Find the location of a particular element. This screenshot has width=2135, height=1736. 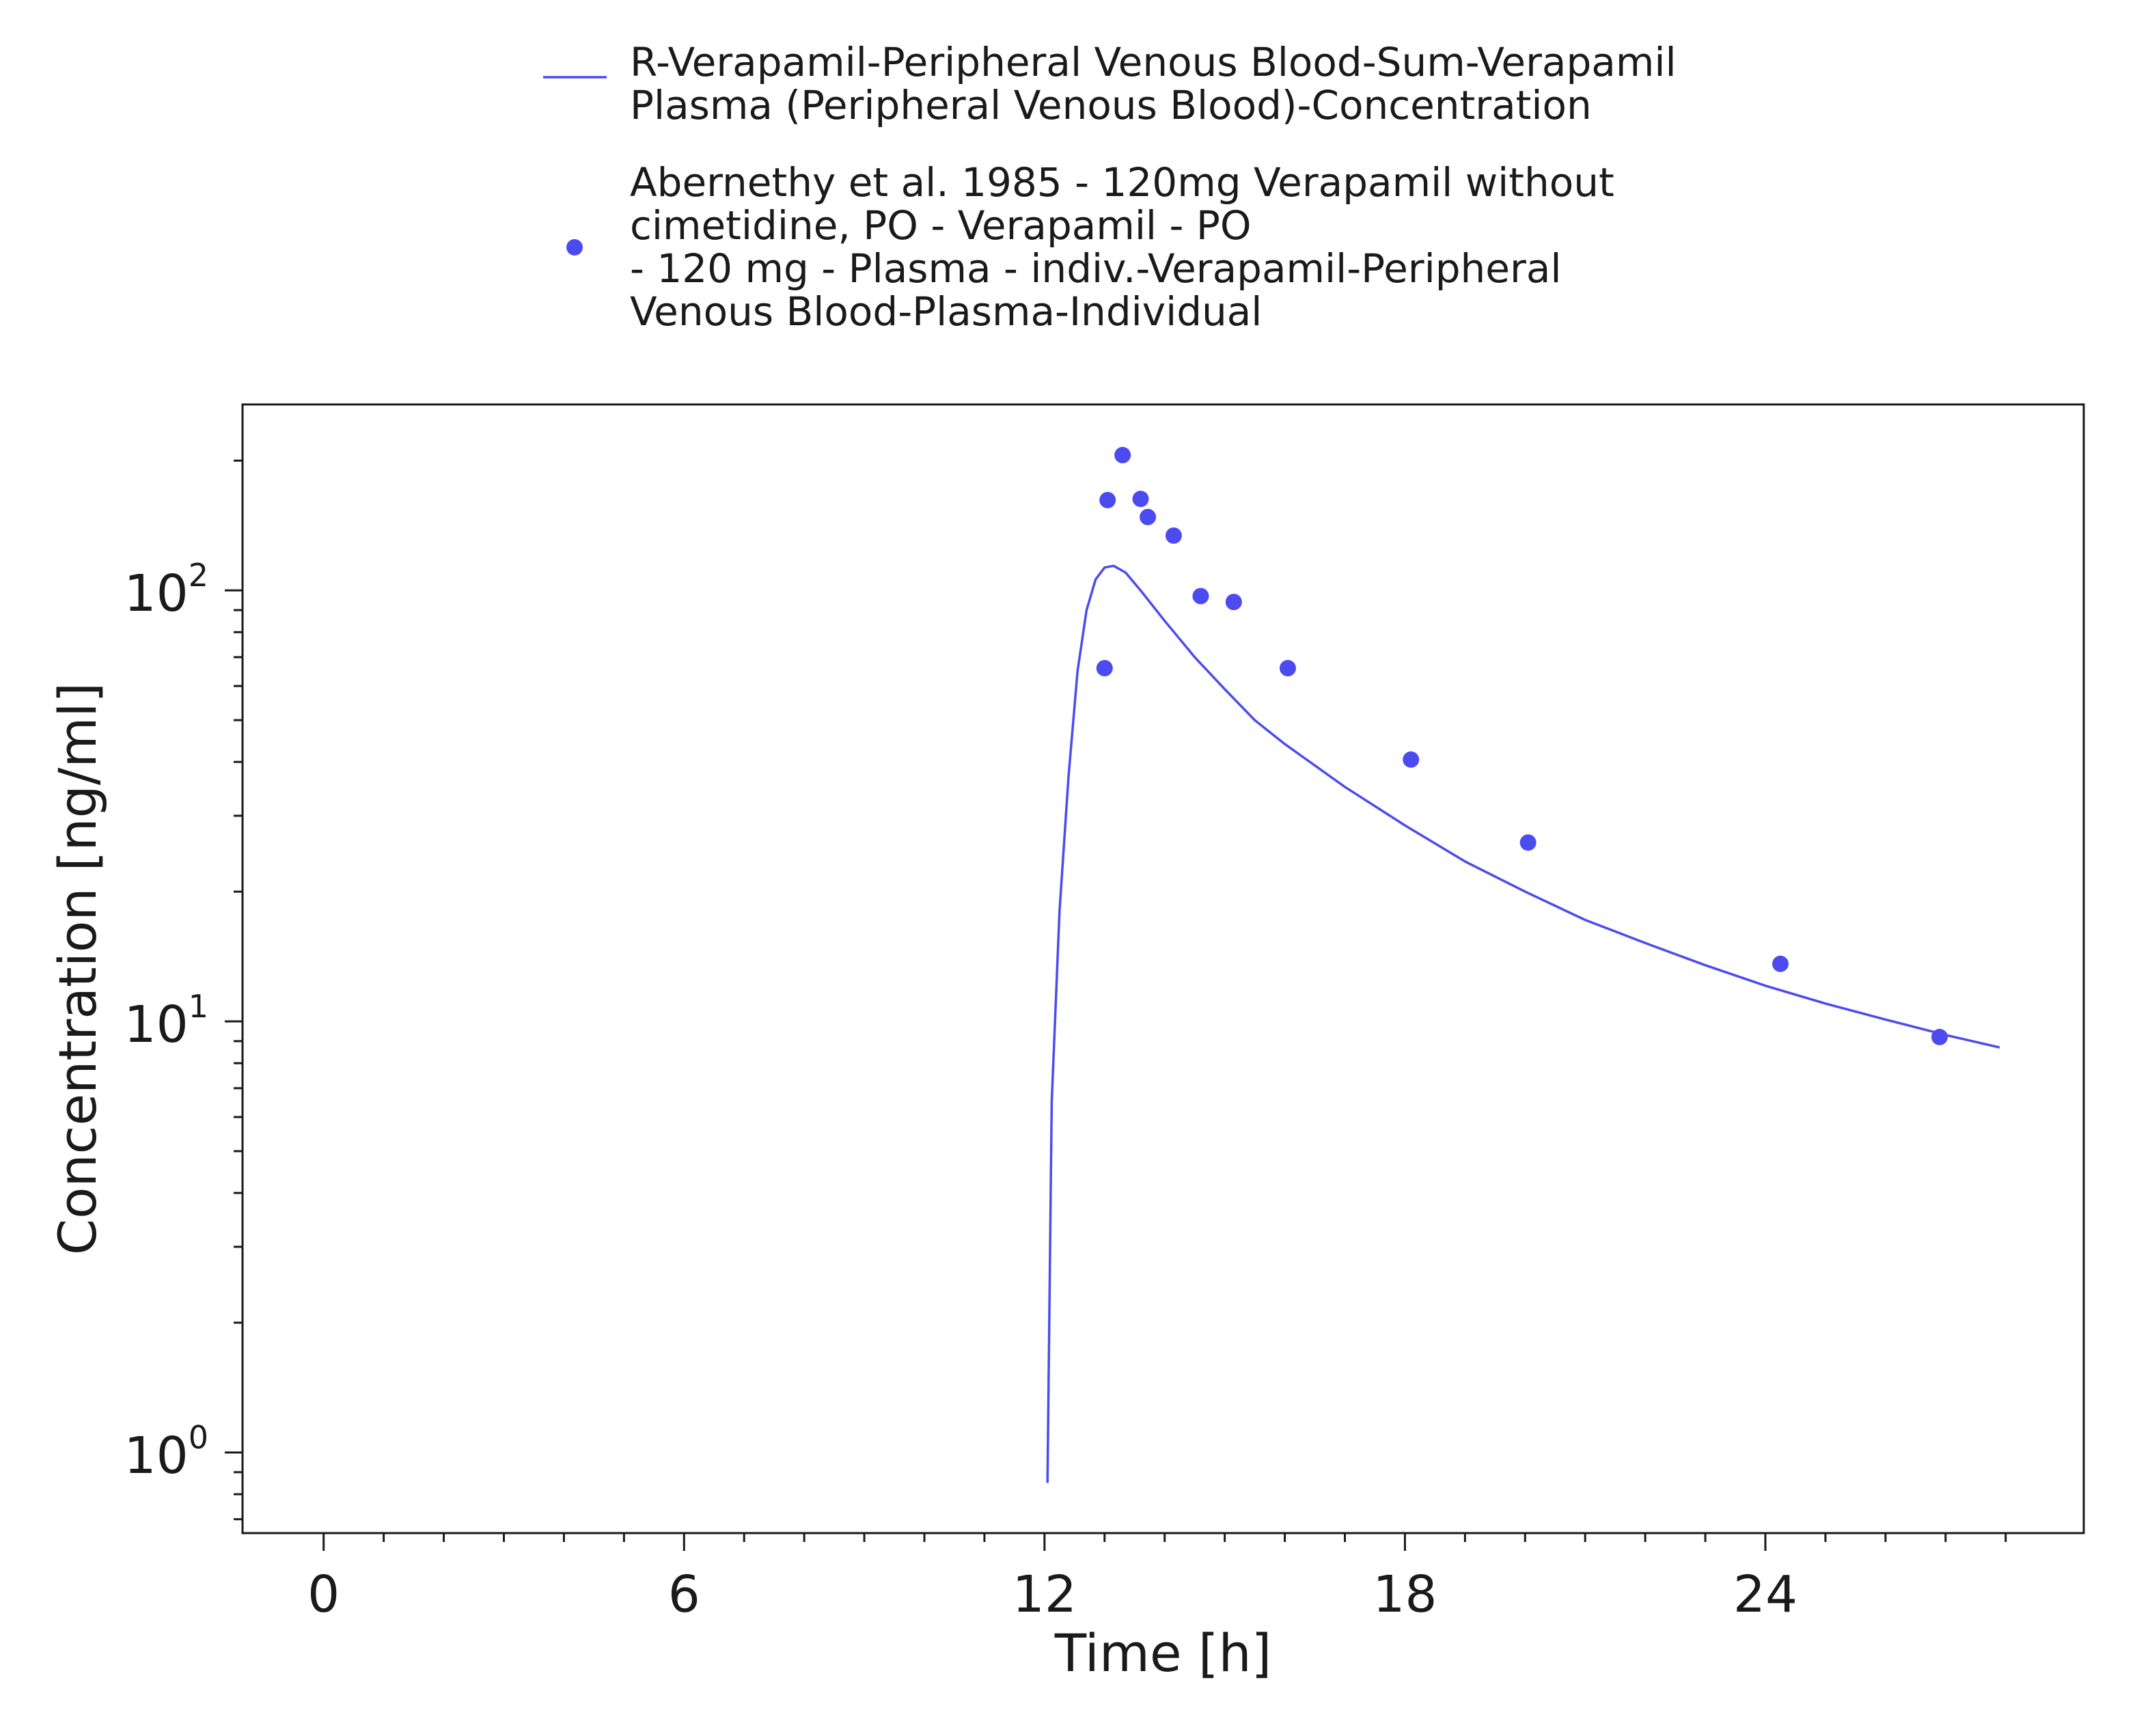

y-axis: 10⁰ 10¹ 10² is located at coordinates (183, 990).